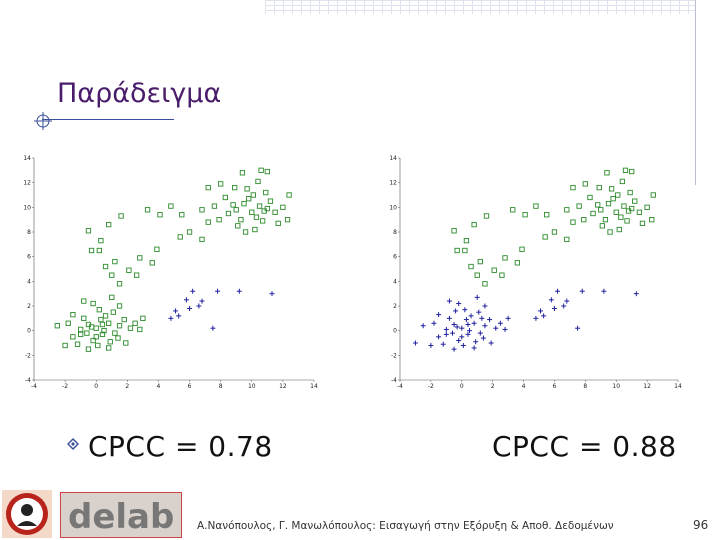  I want to click on y-tick-label: 10, so click(393, 207).